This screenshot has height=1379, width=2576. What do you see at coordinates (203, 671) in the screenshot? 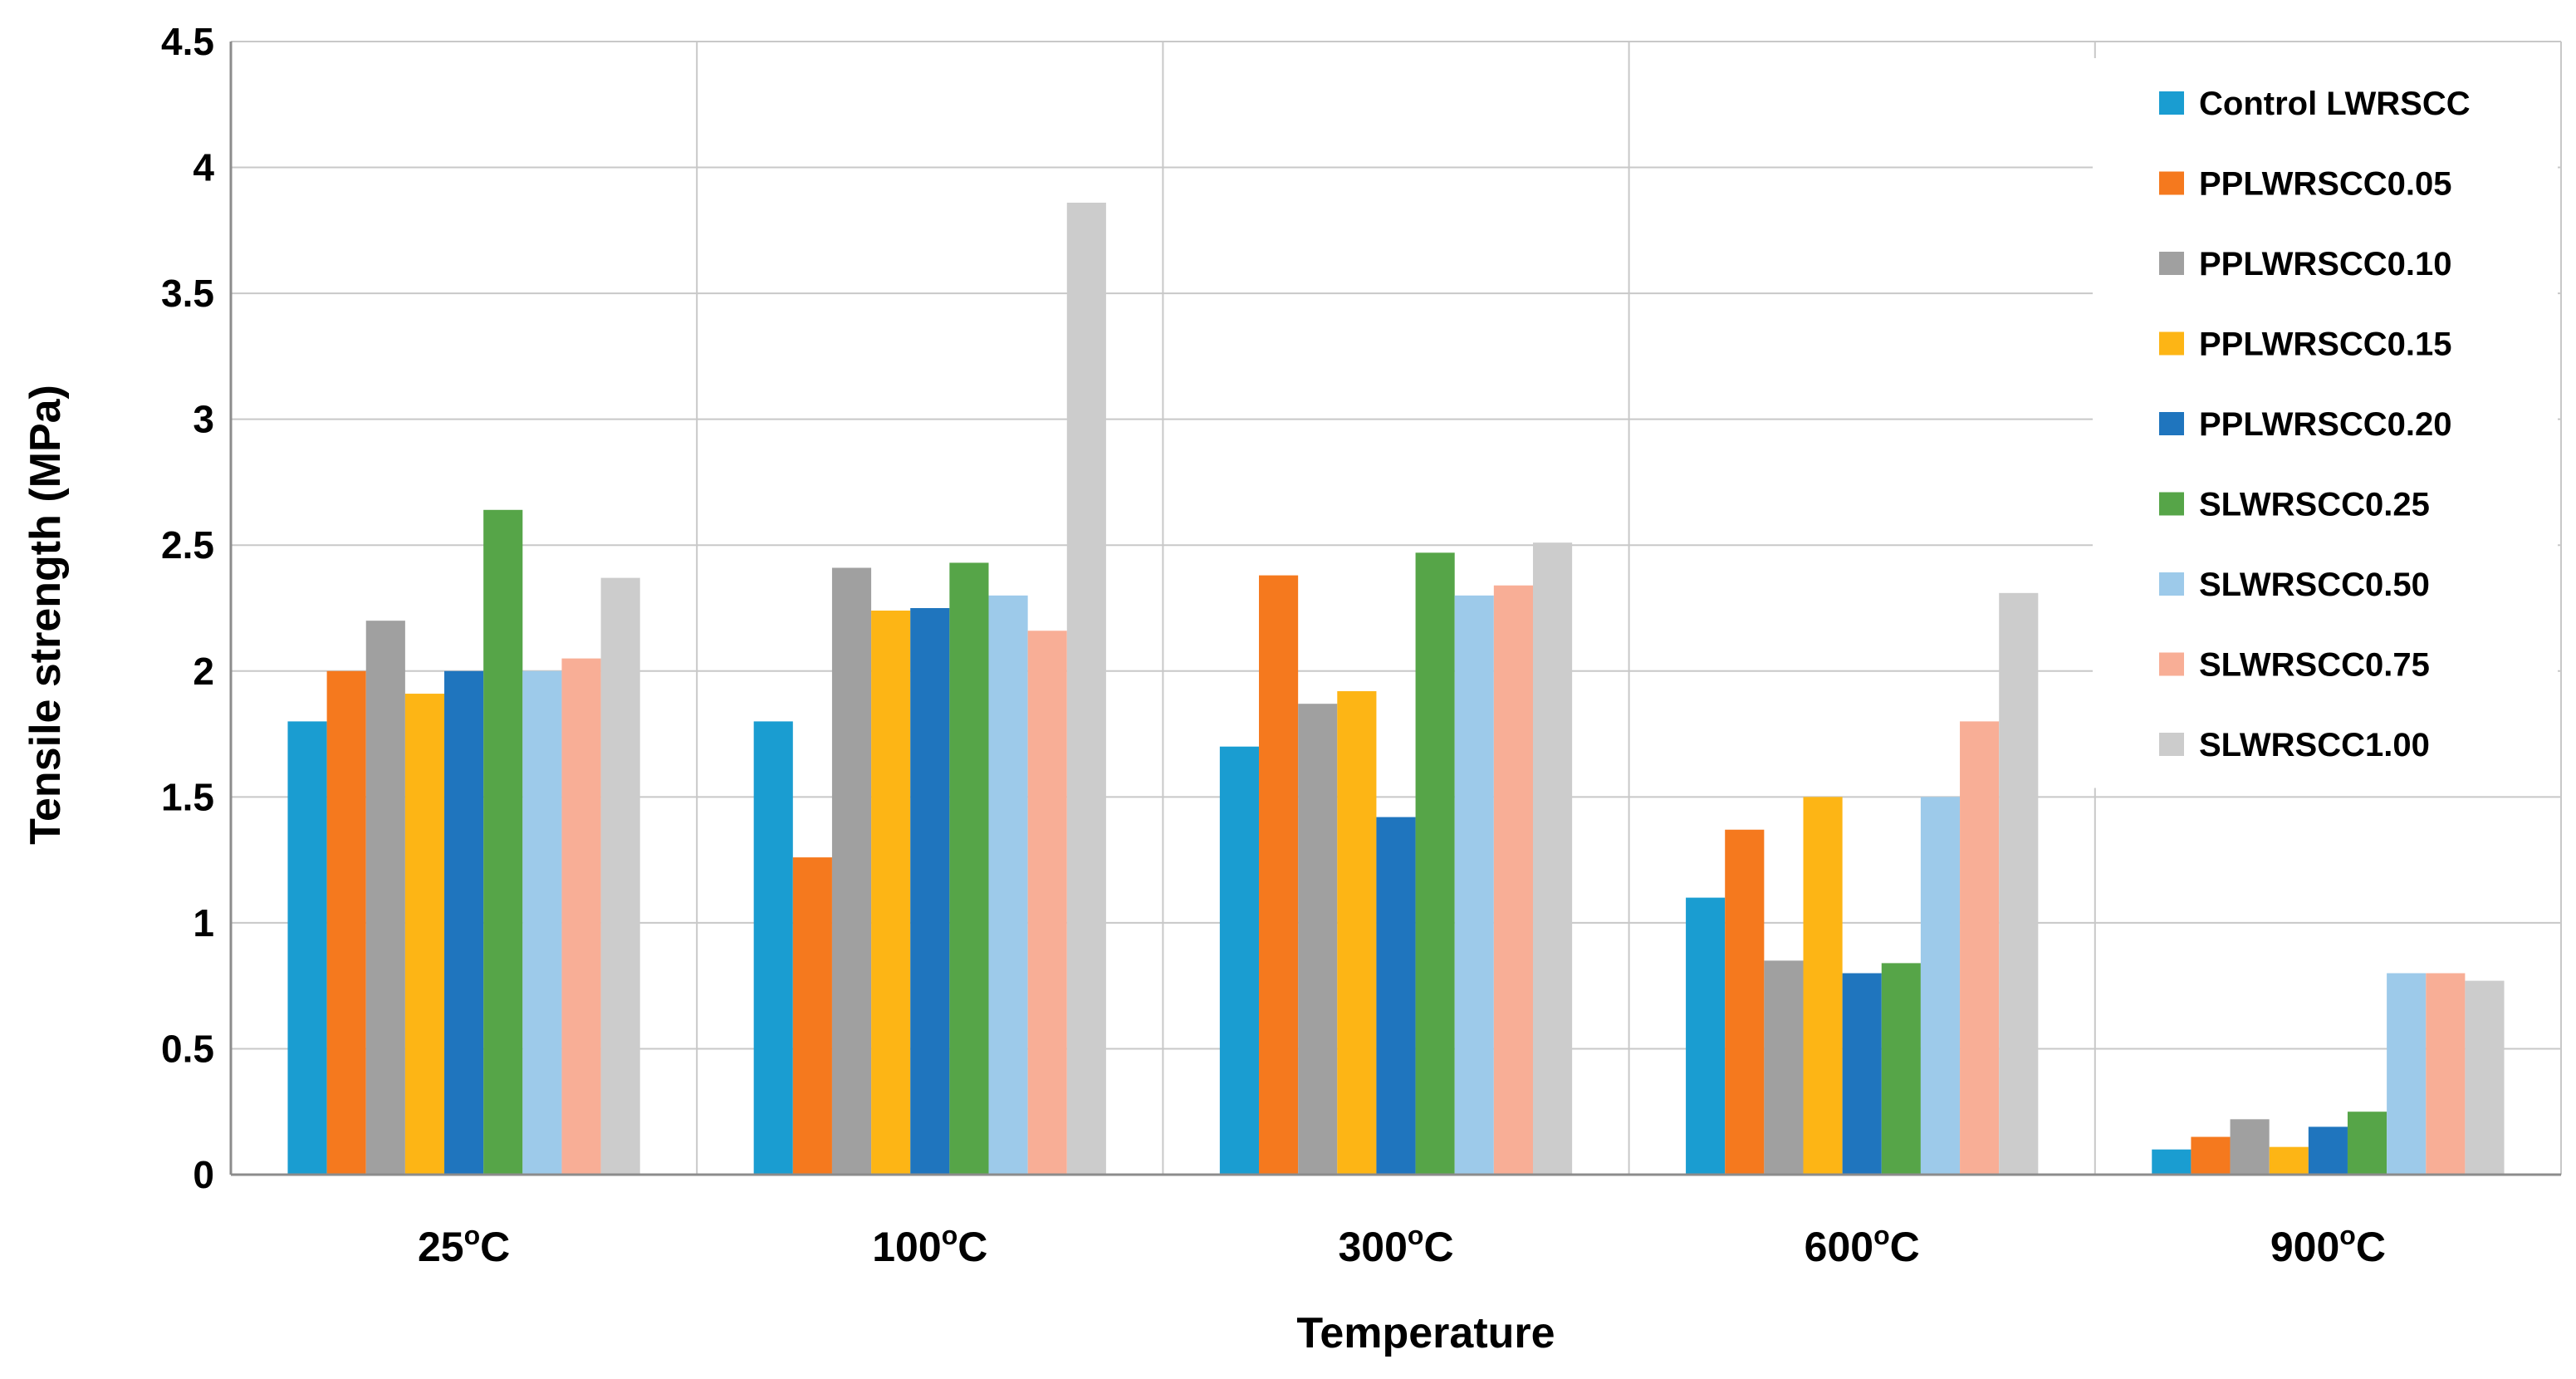
I see `y-tick-label: 2` at bounding box center [203, 671].